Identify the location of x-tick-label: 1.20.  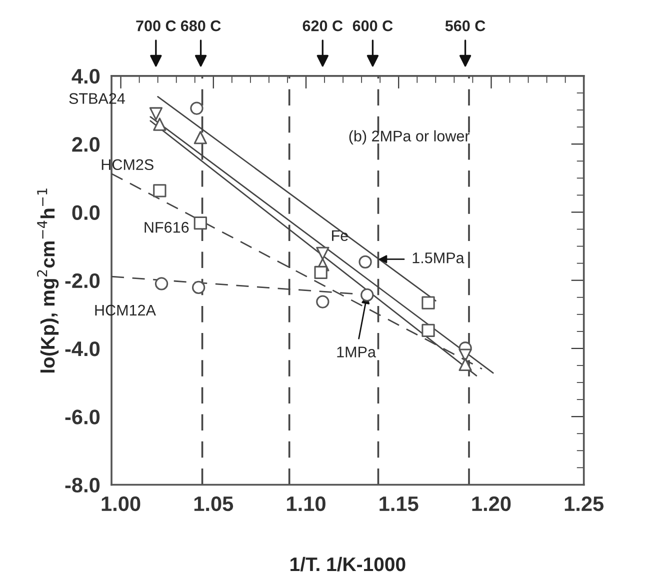
(491, 504).